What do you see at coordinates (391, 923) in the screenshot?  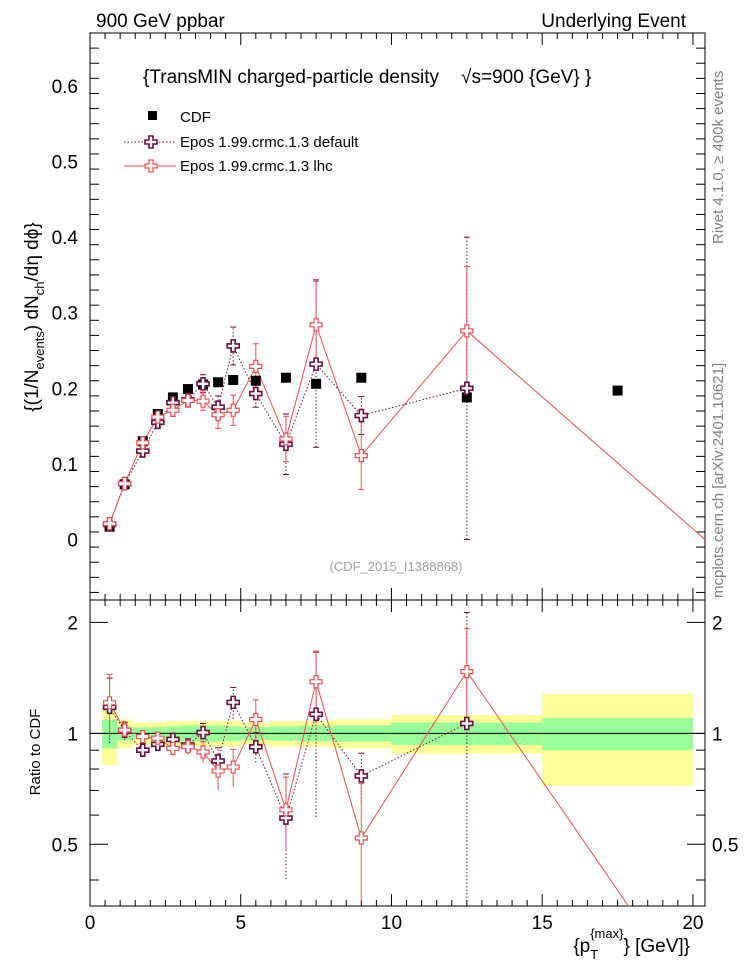 I see `x-tick-label: 10` at bounding box center [391, 923].